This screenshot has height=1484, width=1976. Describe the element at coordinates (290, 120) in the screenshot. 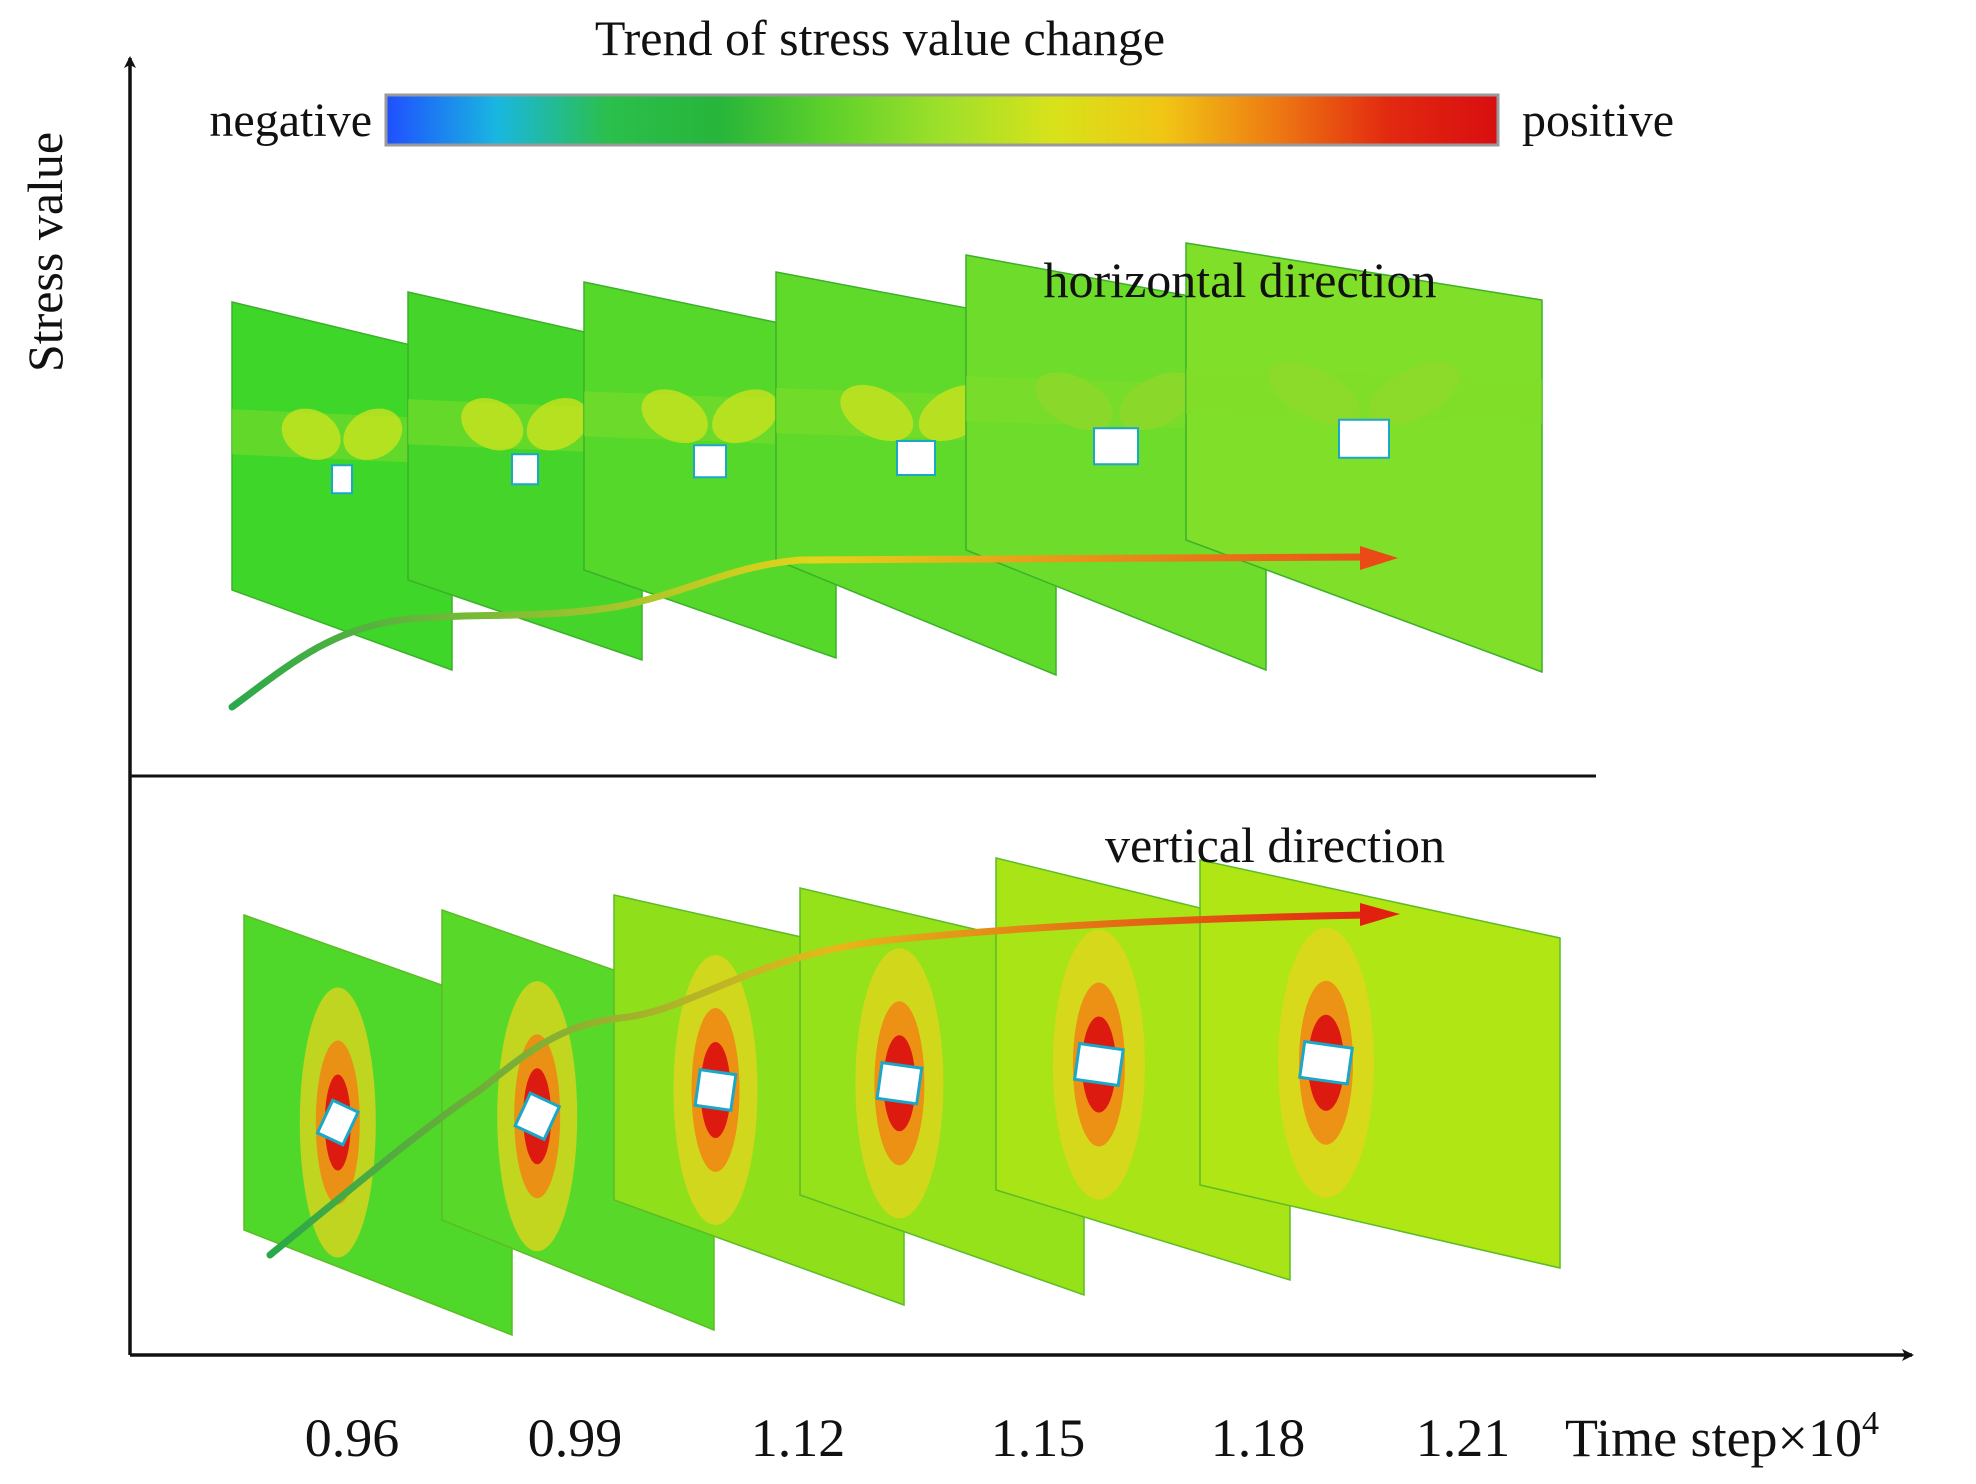

I see `colorbar-negative-label: negative` at that location.